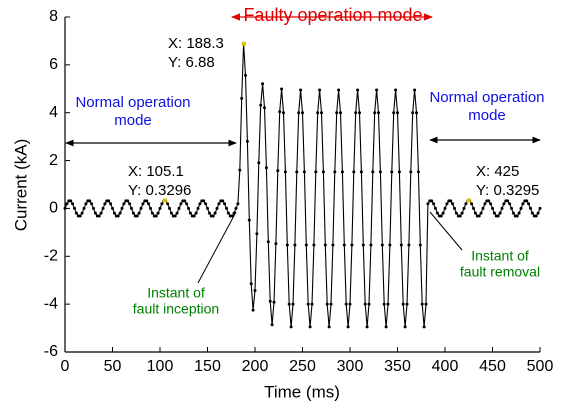  What do you see at coordinates (51, 303) in the screenshot?
I see `y-tick-label: -4` at bounding box center [51, 303].